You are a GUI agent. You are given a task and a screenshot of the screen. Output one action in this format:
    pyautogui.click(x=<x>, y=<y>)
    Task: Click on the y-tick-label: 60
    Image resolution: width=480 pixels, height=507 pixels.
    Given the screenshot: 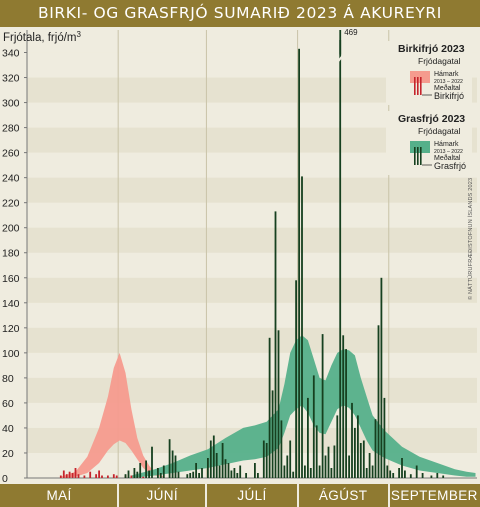 What is the action you would take?
    pyautogui.click(x=8, y=404)
    